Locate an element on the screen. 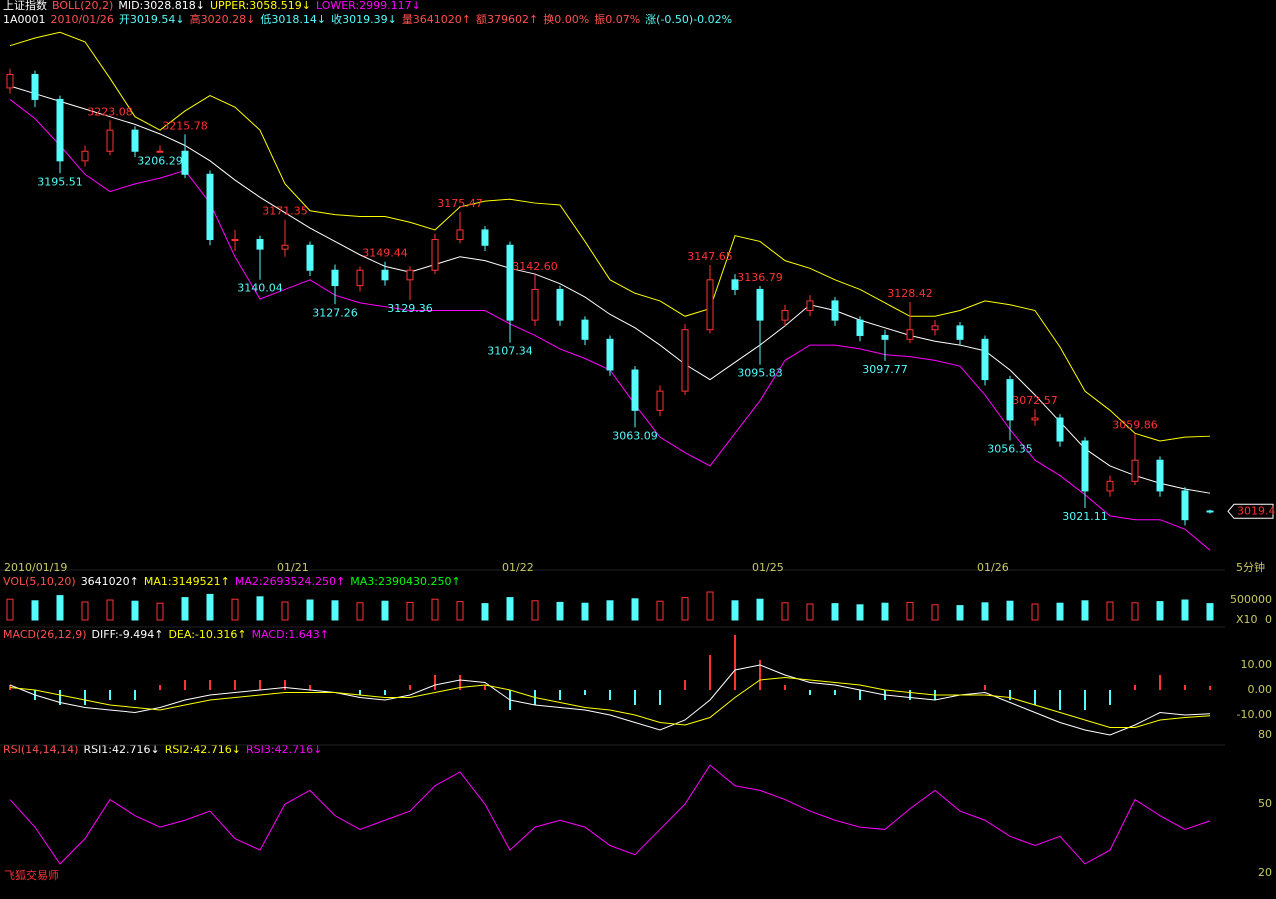 The width and height of the screenshot is (1276, 899). extreme-label: 3206.29 is located at coordinates (160, 161).